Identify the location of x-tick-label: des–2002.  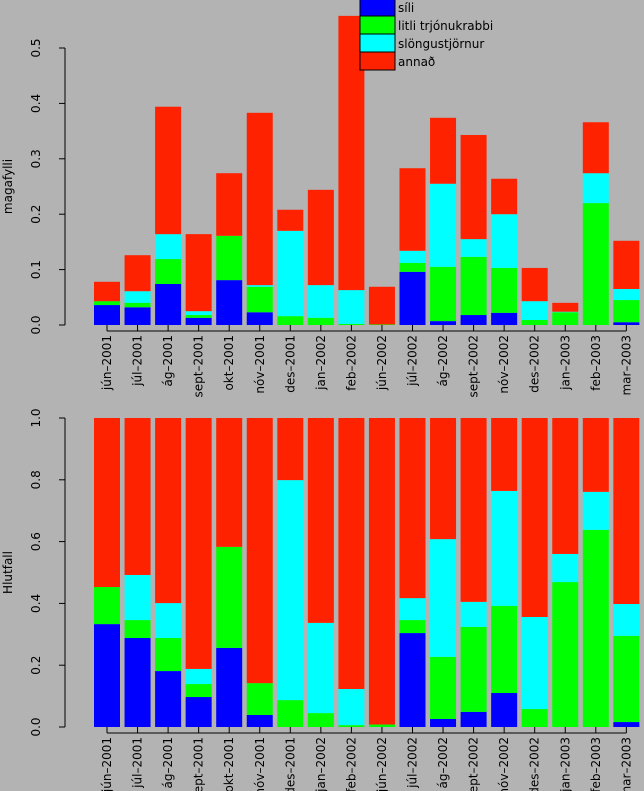
(535, 764).